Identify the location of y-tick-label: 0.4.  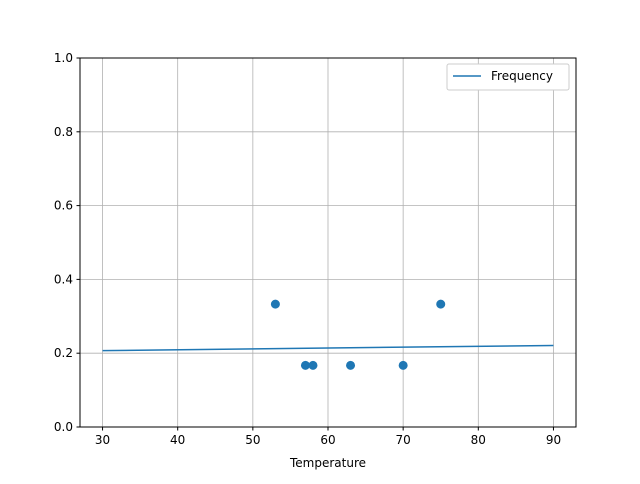
(63, 279).